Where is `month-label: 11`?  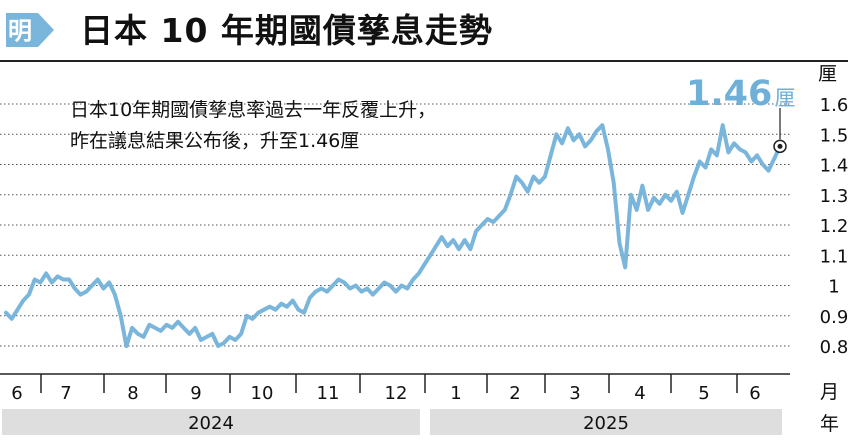 month-label: 11 is located at coordinates (328, 393).